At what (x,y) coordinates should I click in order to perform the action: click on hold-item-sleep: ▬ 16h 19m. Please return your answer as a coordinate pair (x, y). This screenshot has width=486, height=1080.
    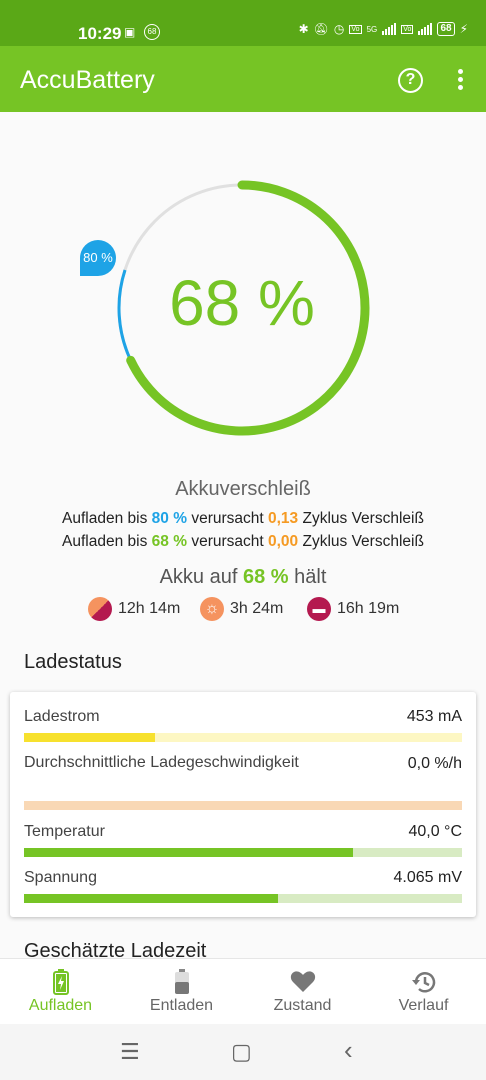
    Looking at the image, I should click on (353, 609).